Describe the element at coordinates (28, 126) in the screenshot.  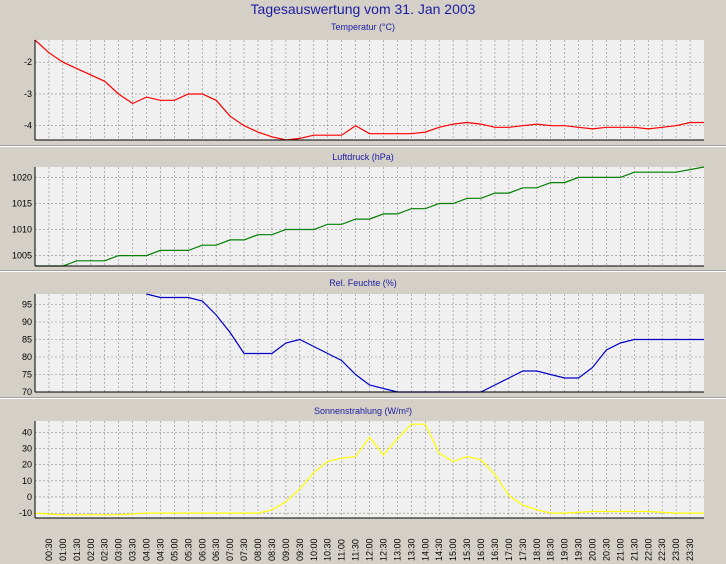
I see `y-tick-label: -4` at that location.